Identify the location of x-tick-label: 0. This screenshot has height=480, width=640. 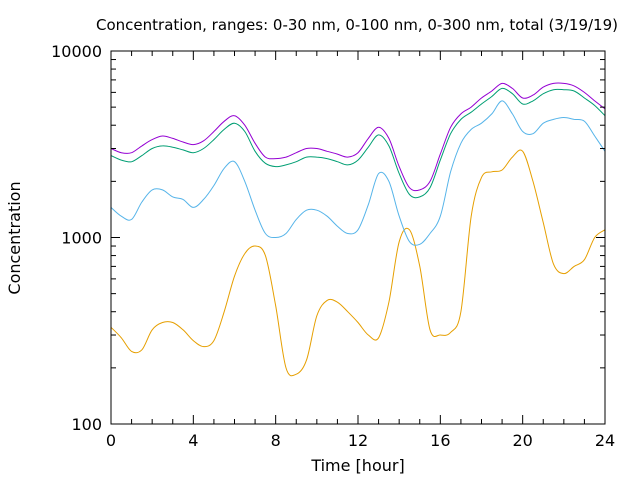
(111, 440).